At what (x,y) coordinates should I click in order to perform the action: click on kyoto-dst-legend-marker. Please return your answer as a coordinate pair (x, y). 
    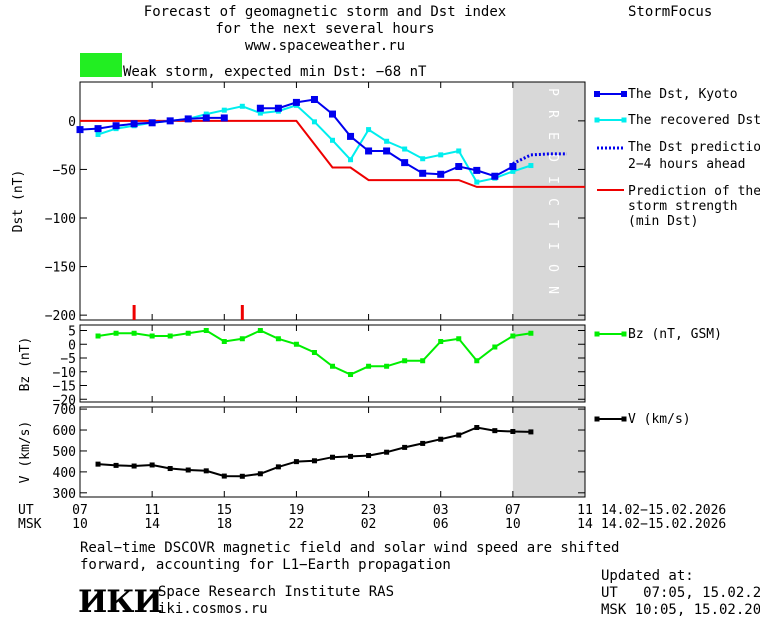
    Looking at the image, I should click on (624, 94).